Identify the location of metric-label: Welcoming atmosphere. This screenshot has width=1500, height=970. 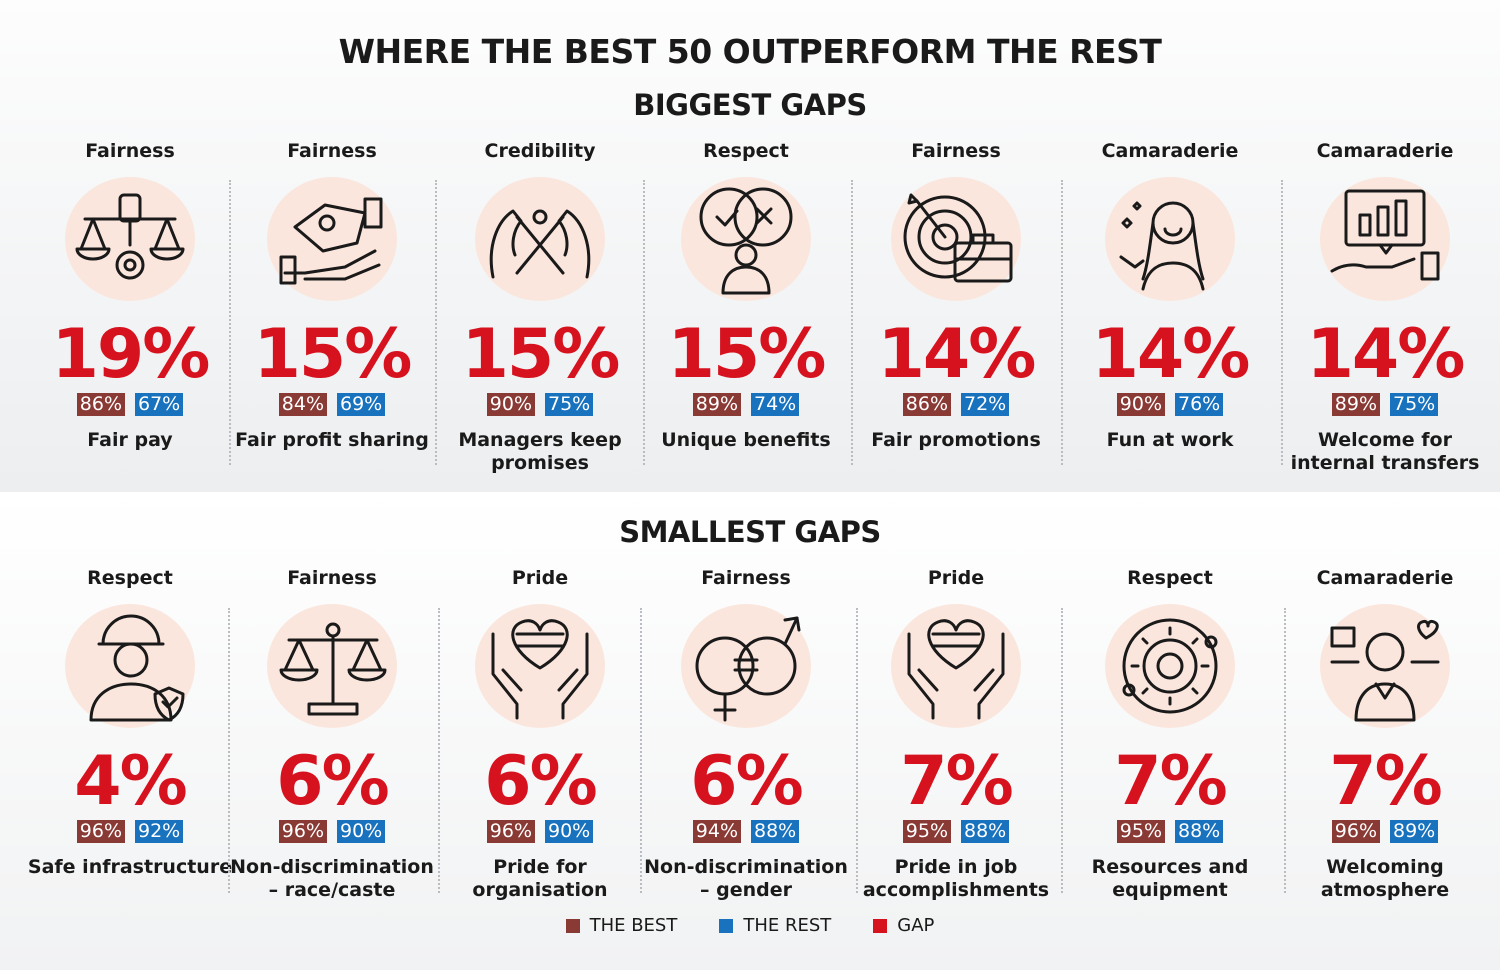
(1385, 878).